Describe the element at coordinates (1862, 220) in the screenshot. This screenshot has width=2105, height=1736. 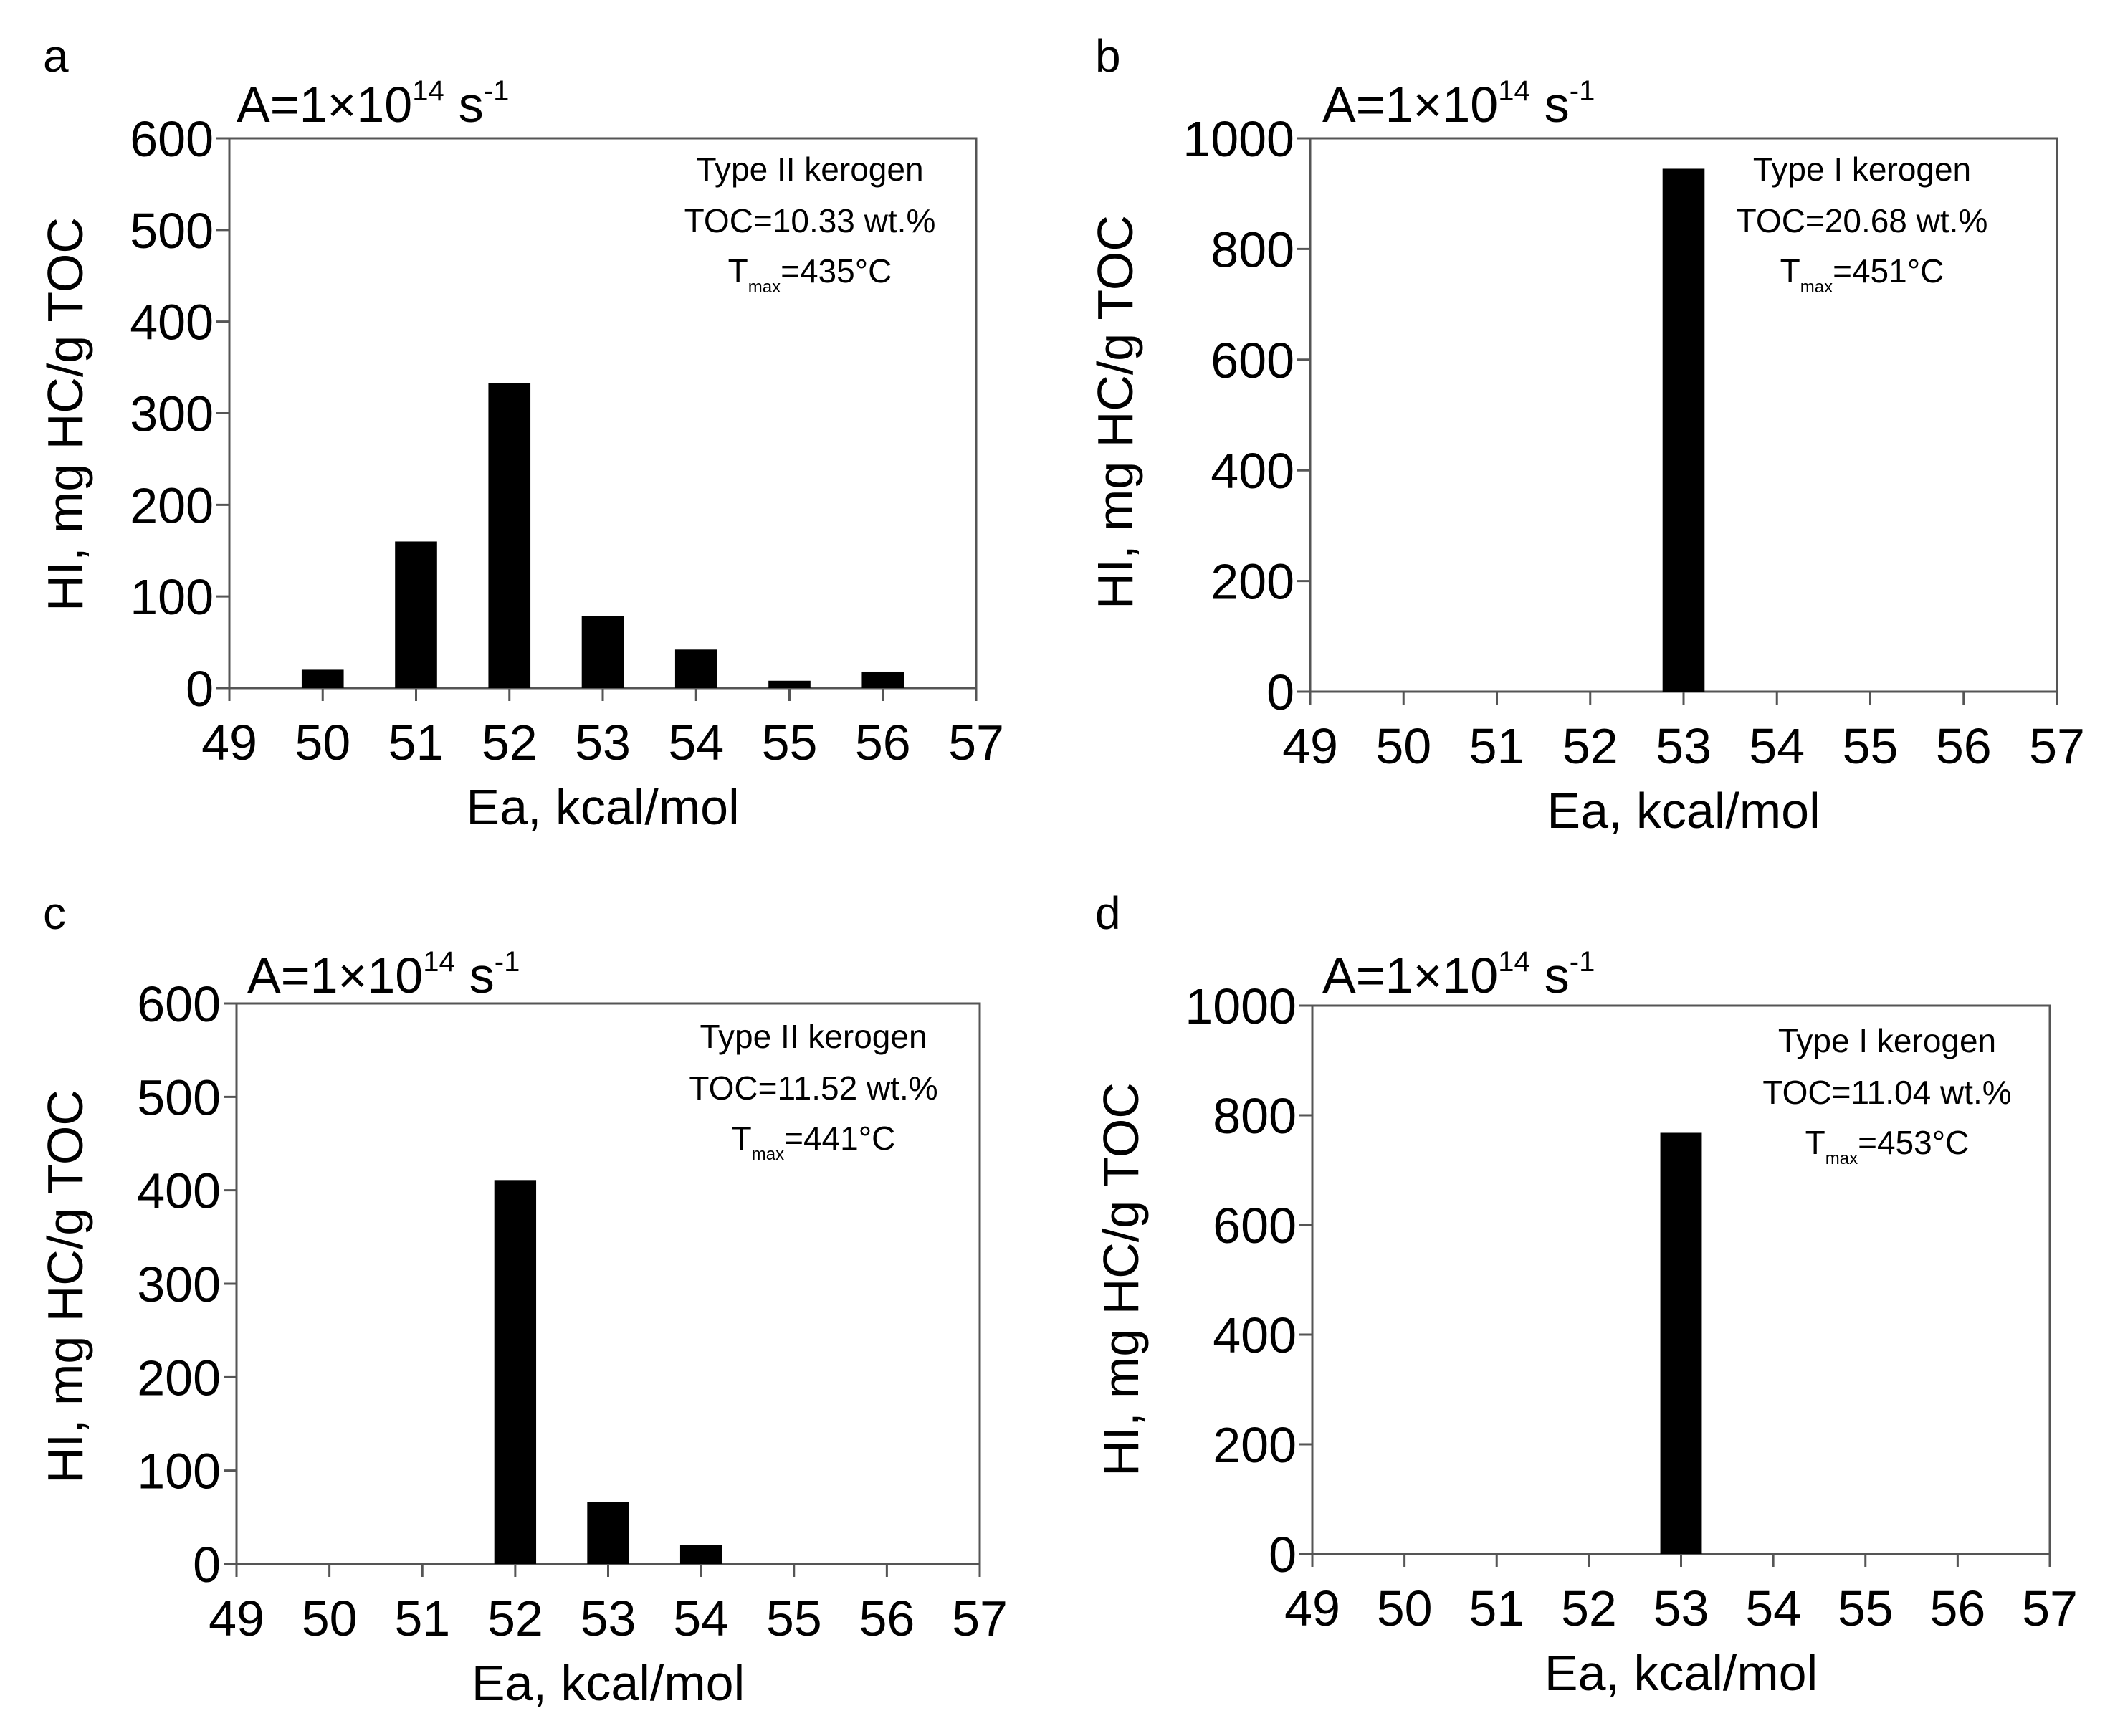
I see `toc-annotation: TOC=20.68 wt.%` at that location.